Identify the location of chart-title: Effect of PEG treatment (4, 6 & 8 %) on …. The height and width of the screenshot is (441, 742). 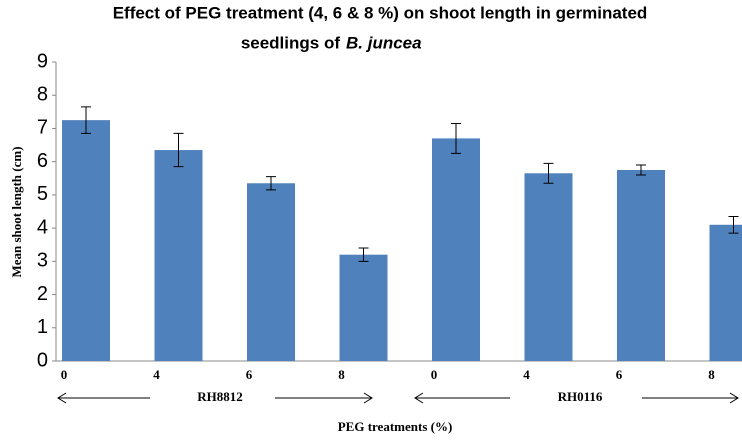
(380, 12).